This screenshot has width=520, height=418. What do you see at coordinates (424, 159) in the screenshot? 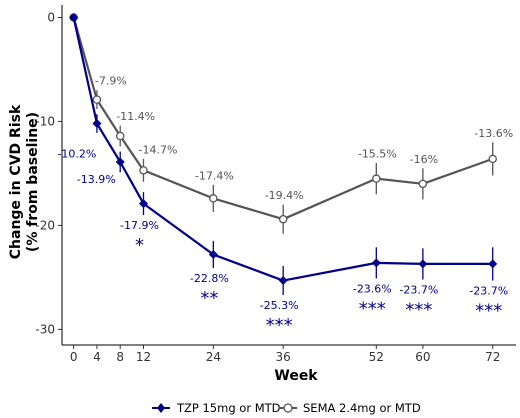
I see `data-label-sema: -16%` at bounding box center [424, 159].